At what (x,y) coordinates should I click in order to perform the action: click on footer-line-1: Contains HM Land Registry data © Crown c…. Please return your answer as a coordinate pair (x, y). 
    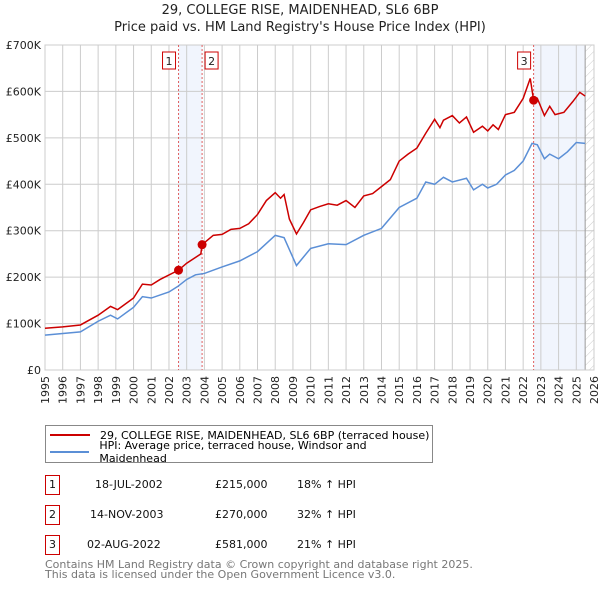
    Looking at the image, I should click on (259, 564).